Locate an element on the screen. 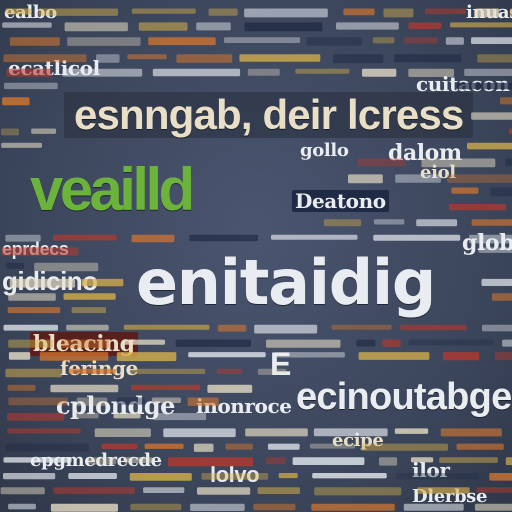 The height and width of the screenshot is (512, 512). word-dalom: dalom is located at coordinates (425, 153).